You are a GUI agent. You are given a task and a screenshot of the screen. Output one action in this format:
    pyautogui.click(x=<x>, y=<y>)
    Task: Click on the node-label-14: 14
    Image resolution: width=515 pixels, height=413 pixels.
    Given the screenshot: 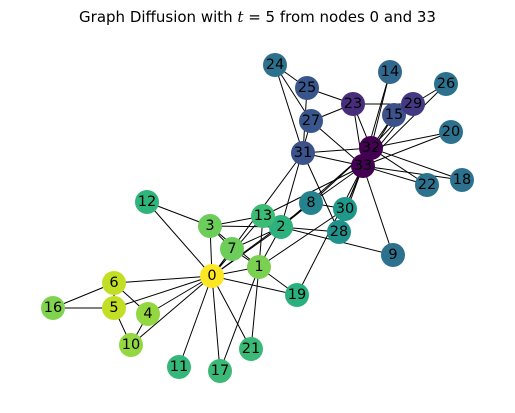 What is the action you would take?
    pyautogui.click(x=390, y=72)
    